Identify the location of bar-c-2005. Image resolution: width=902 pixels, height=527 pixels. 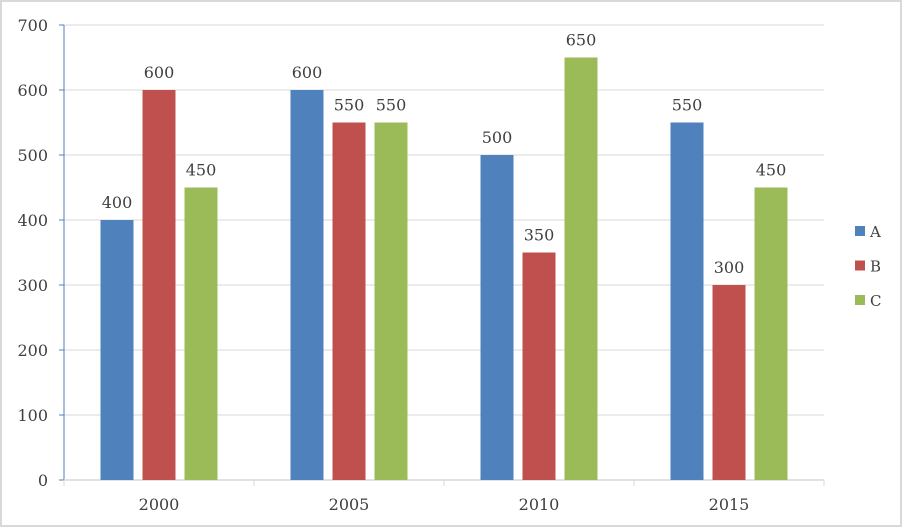
(391, 301).